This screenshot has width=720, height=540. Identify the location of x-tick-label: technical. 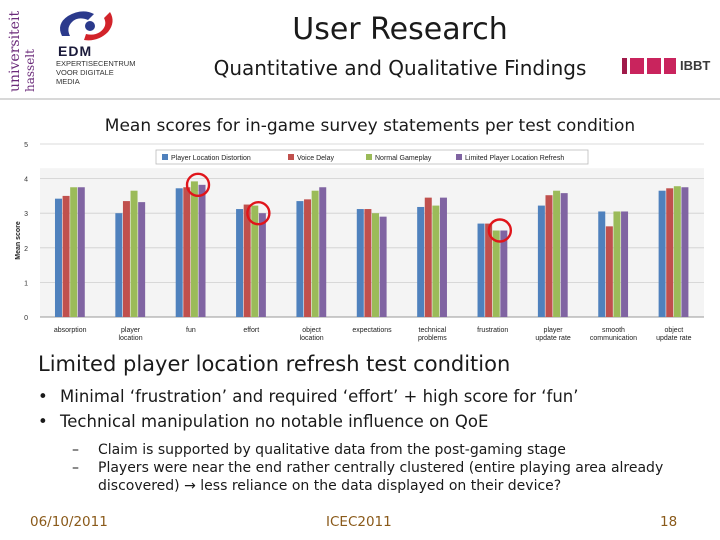
(433, 330).